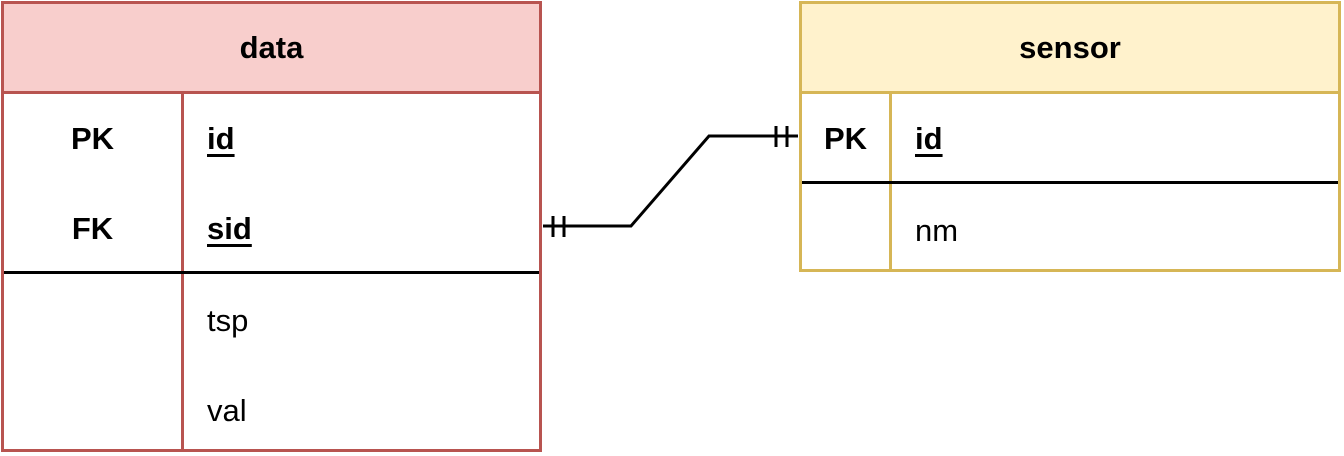 The height and width of the screenshot is (456, 1344). I want to click on entity-data-row-1-key: PK, so click(92, 139).